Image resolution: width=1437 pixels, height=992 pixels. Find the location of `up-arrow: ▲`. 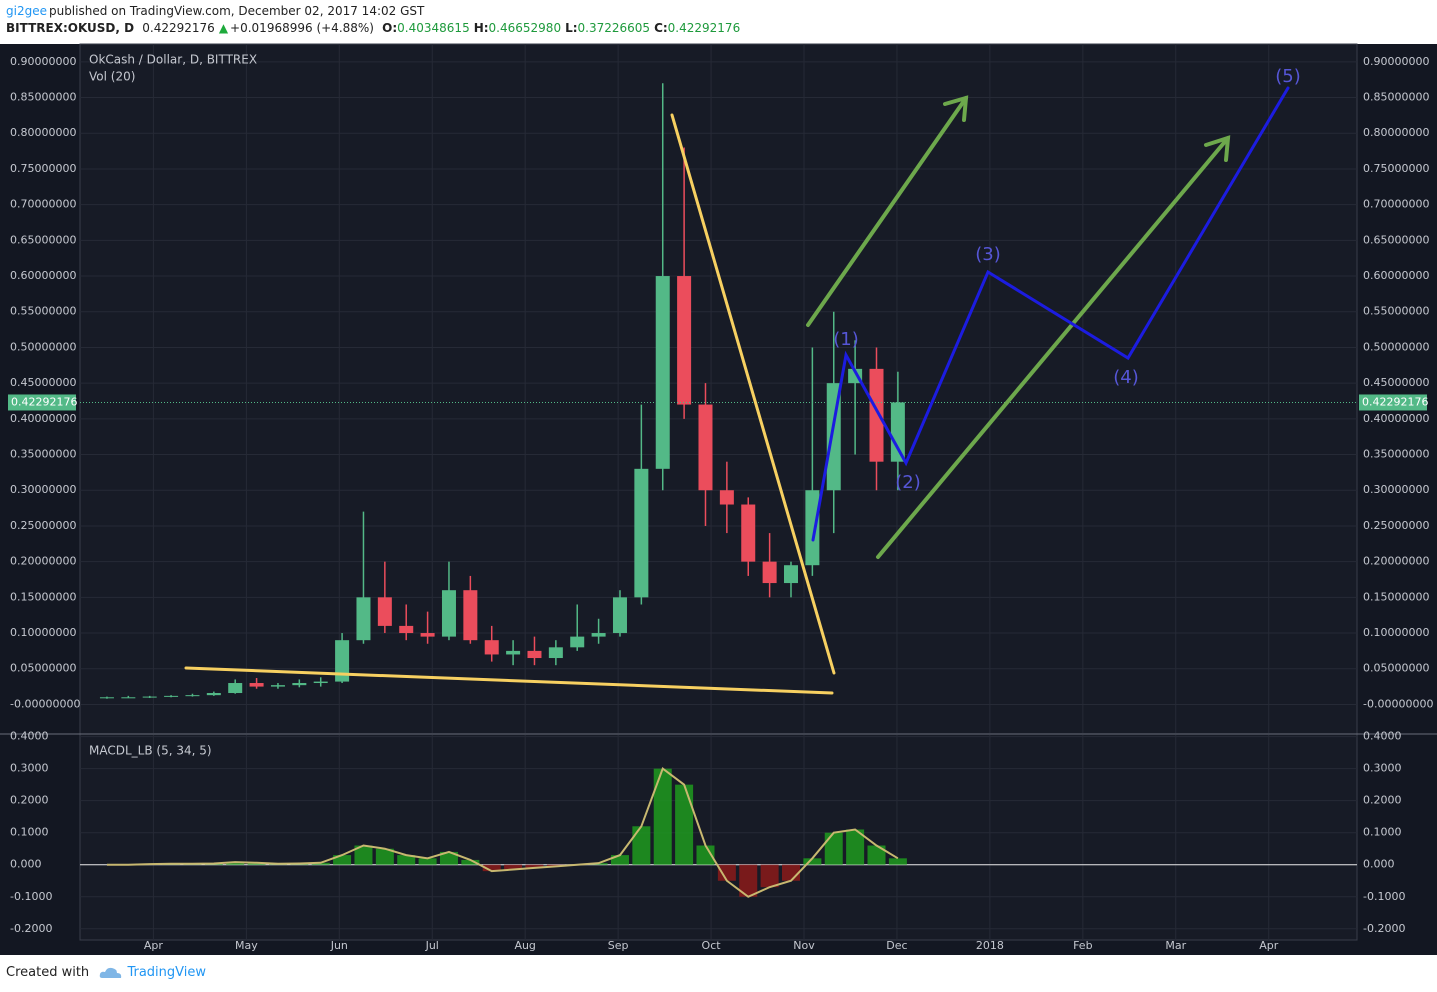

up-arrow: ▲ is located at coordinates (223, 28).